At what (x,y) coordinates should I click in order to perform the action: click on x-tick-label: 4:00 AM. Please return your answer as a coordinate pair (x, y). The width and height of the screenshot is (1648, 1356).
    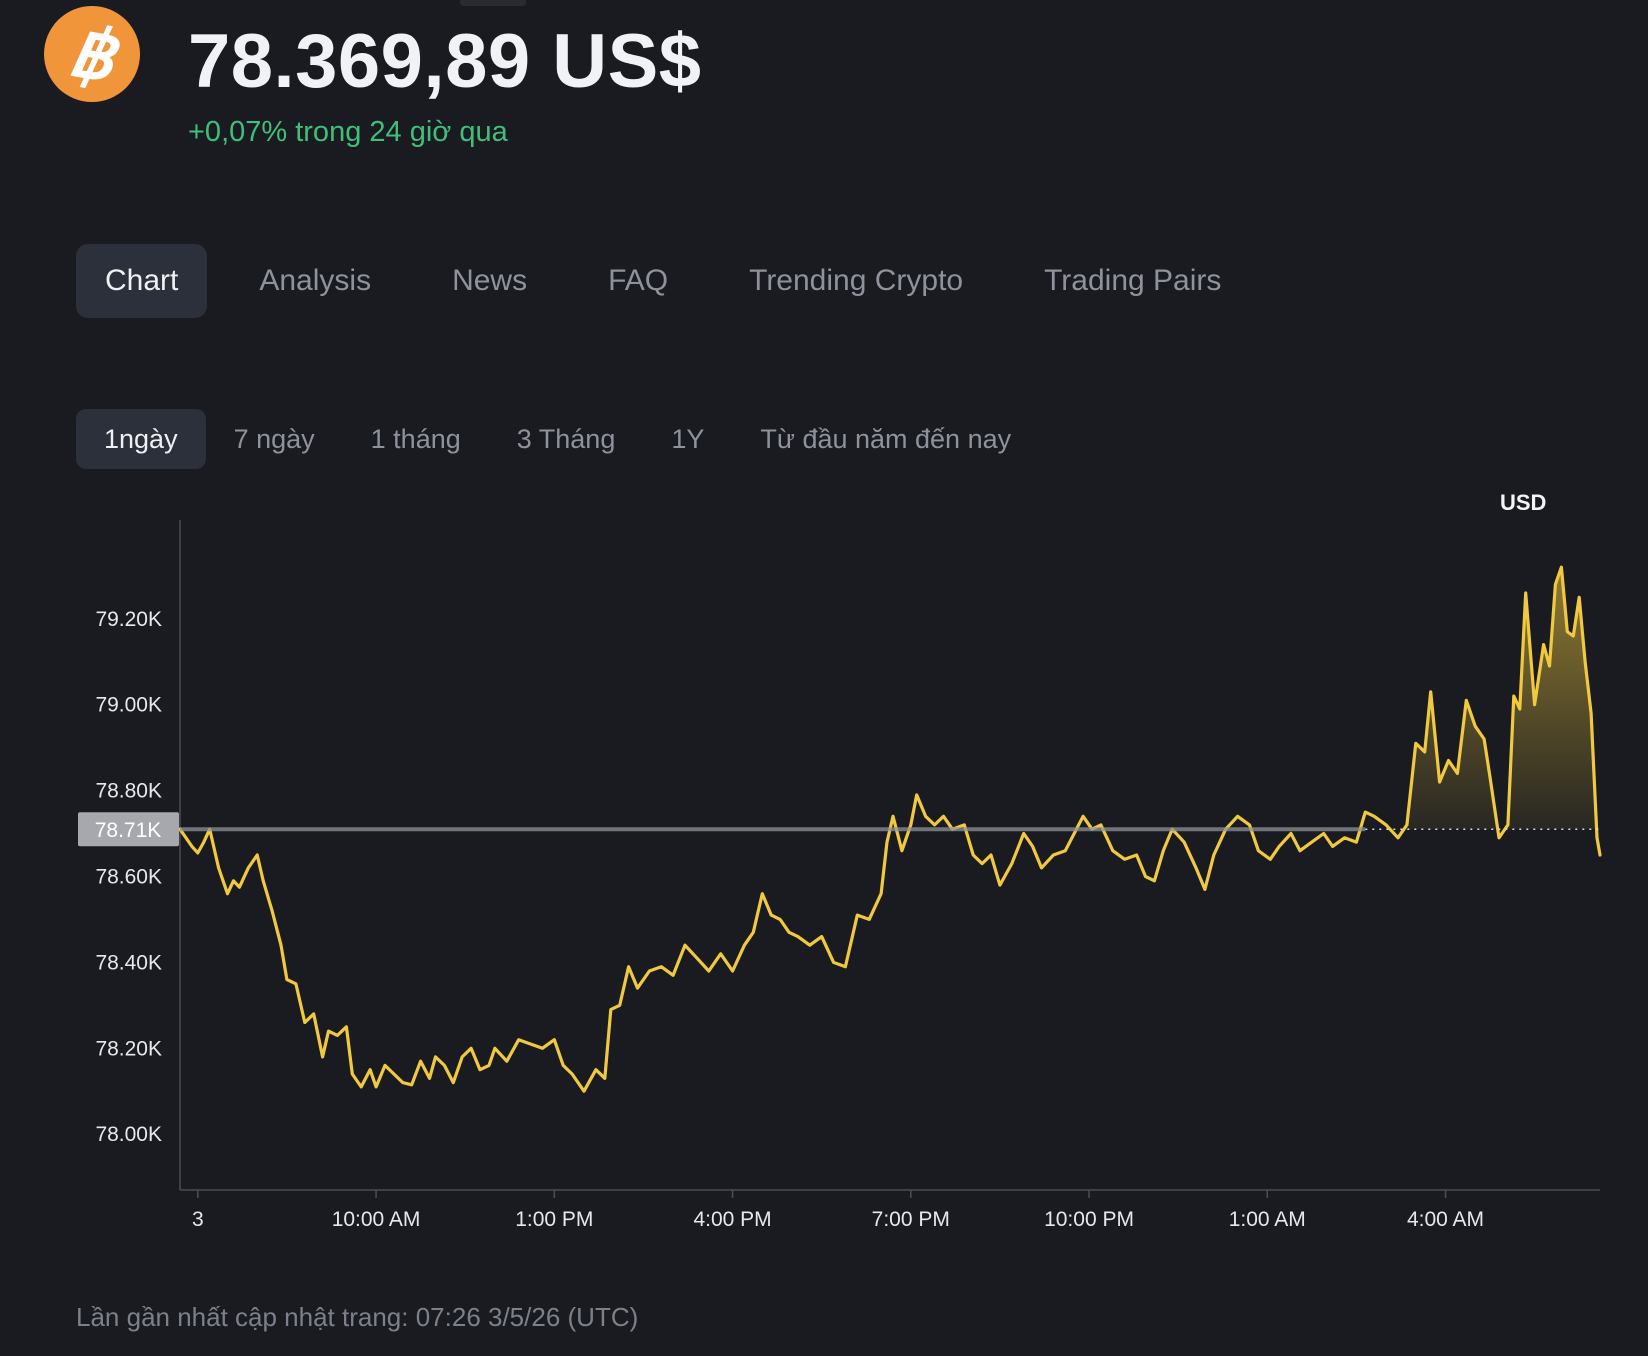
    Looking at the image, I should click on (1445, 1219).